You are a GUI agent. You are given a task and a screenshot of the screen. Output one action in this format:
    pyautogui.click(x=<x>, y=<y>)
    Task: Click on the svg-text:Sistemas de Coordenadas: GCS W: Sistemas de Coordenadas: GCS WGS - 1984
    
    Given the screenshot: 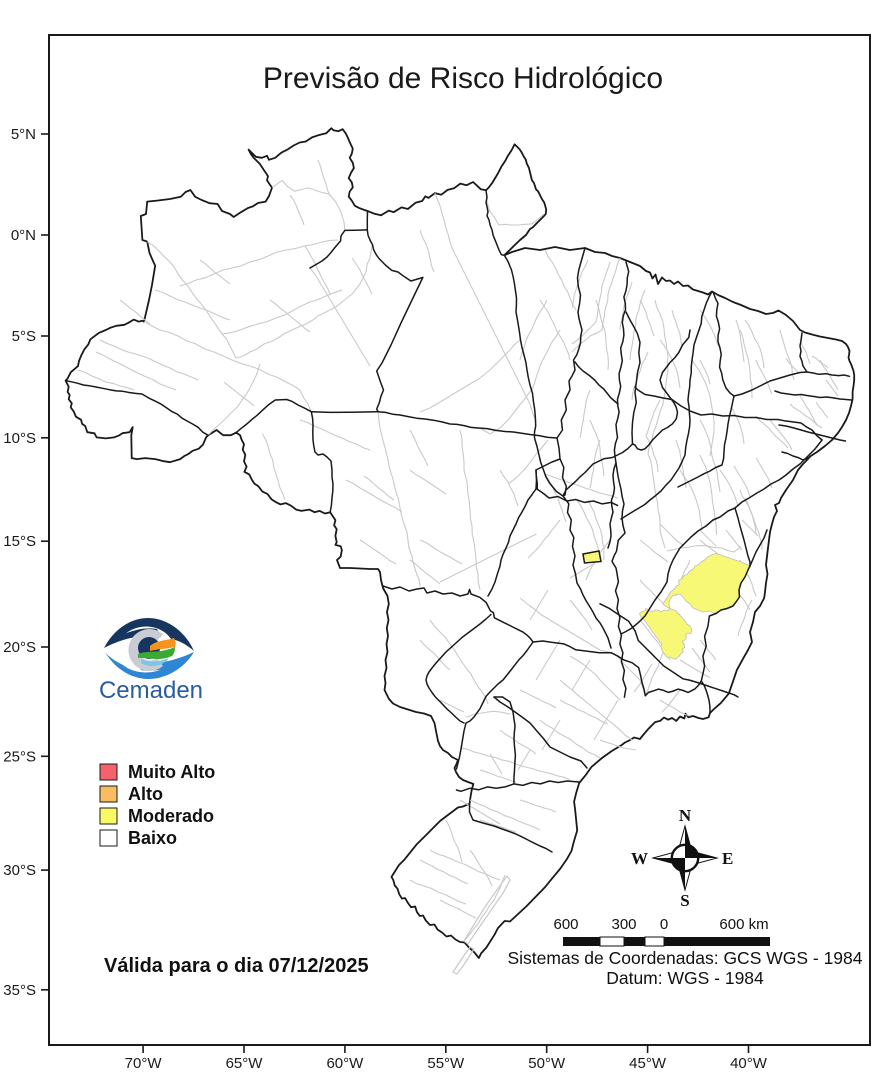 What is the action you would take?
    pyautogui.click(x=684, y=958)
    